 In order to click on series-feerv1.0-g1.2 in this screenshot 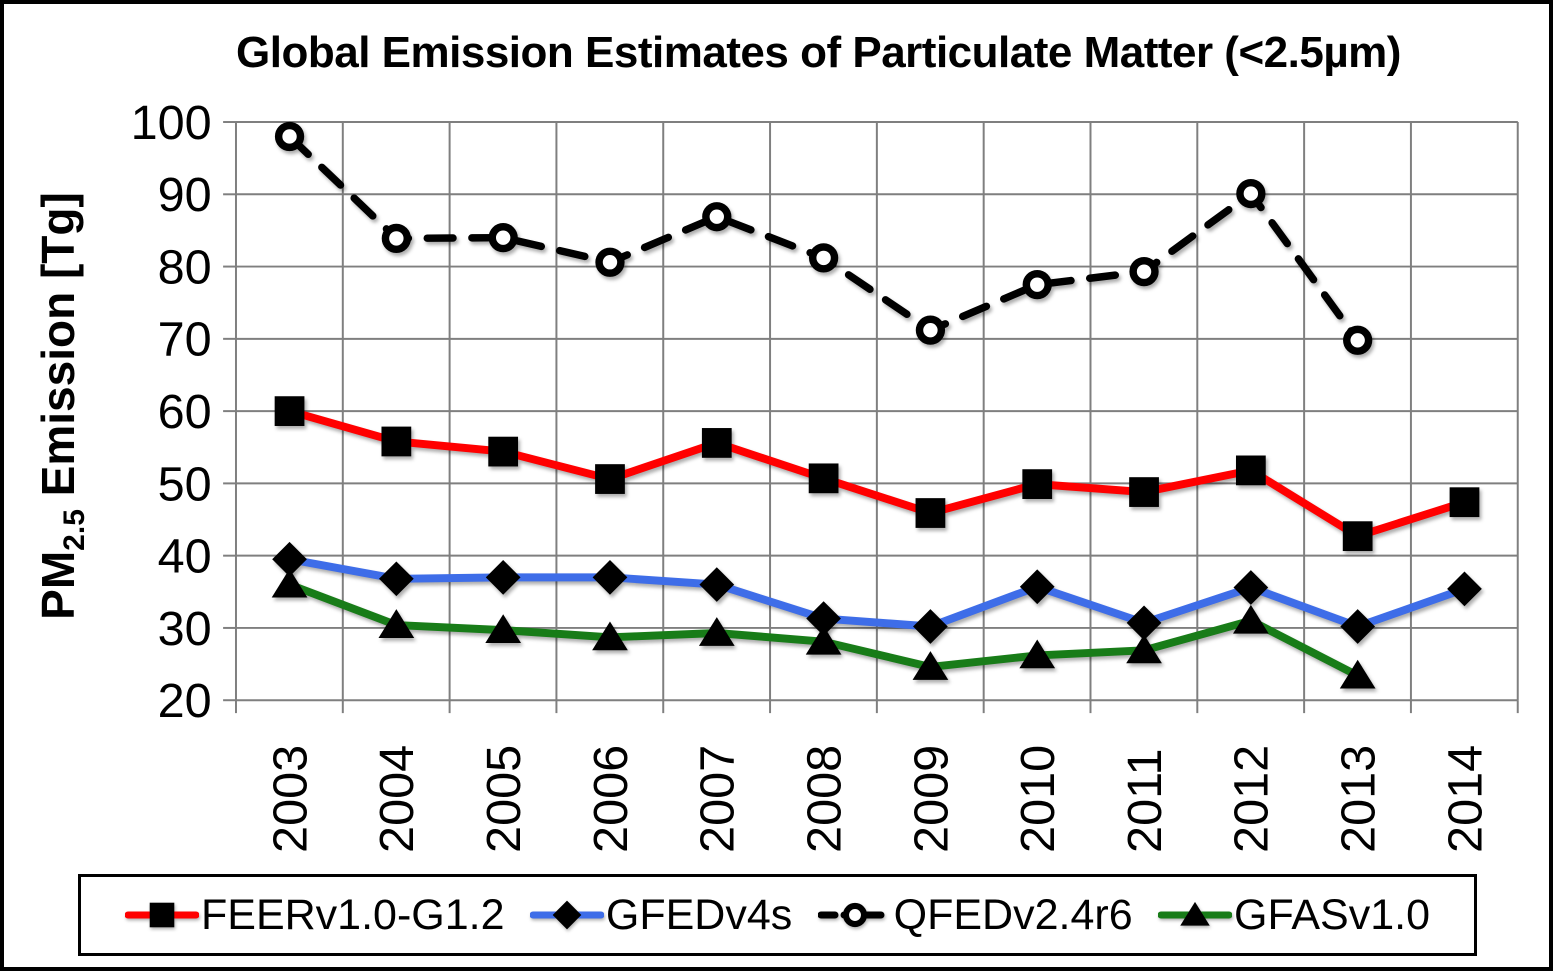, I will do `click(877, 474)`.